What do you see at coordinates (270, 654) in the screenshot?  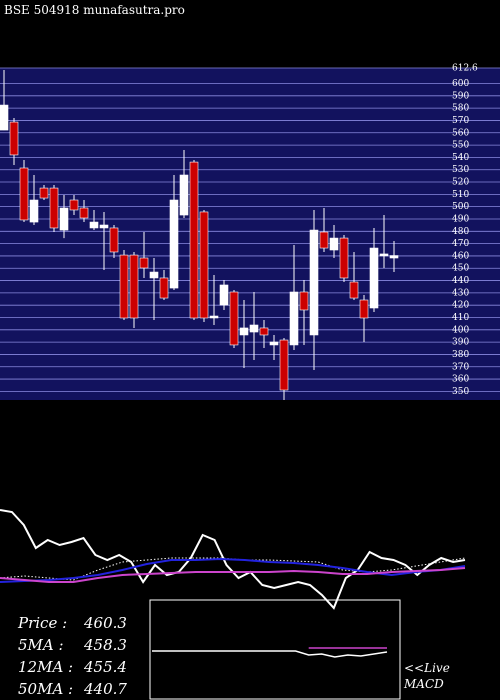 I see `macd-line` at bounding box center [270, 654].